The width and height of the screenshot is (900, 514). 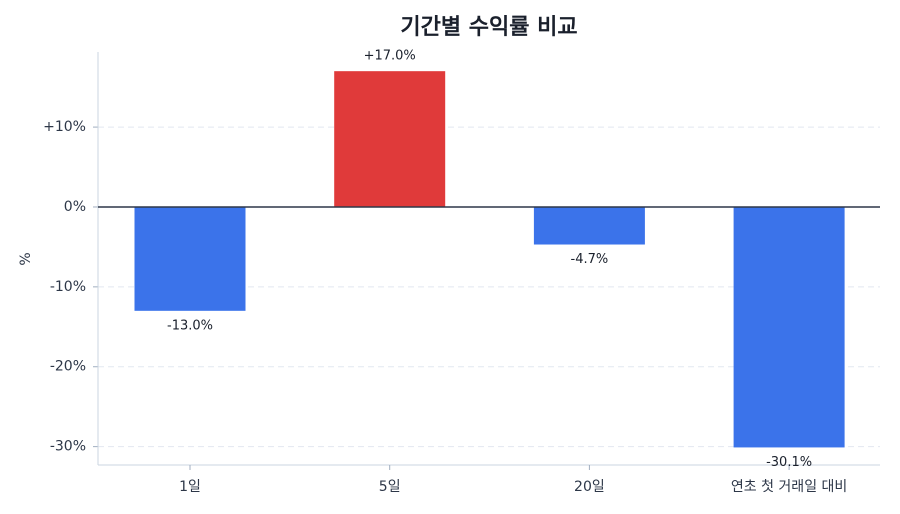 I want to click on x-tick-label: 1일, so click(x=190, y=487).